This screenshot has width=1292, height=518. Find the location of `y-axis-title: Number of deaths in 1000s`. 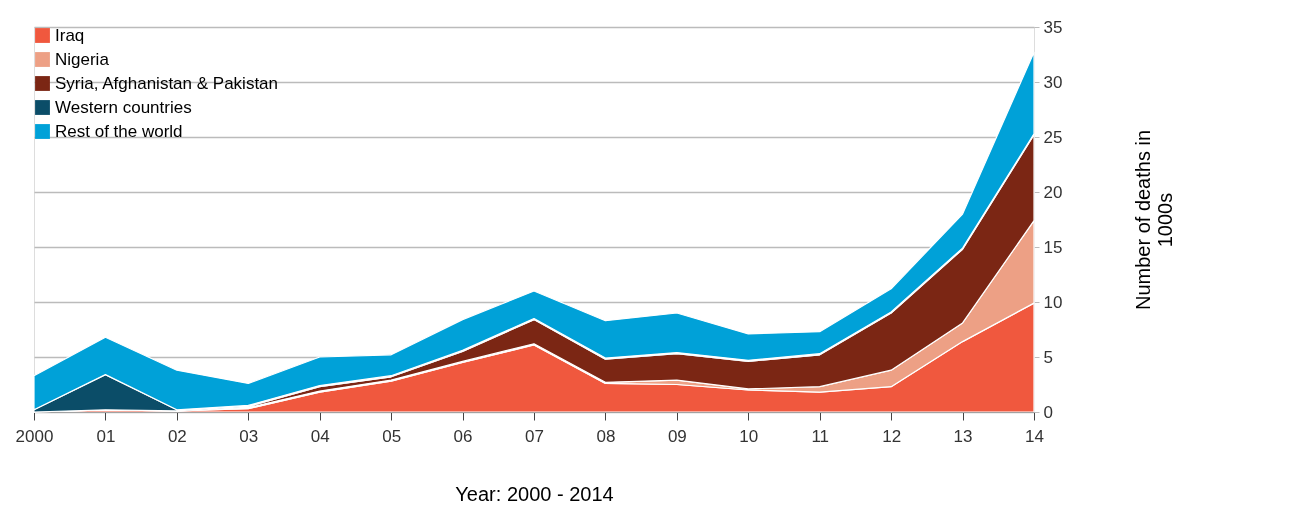

y-axis-title: Number of deaths in 1000s is located at coordinates (1154, 220).